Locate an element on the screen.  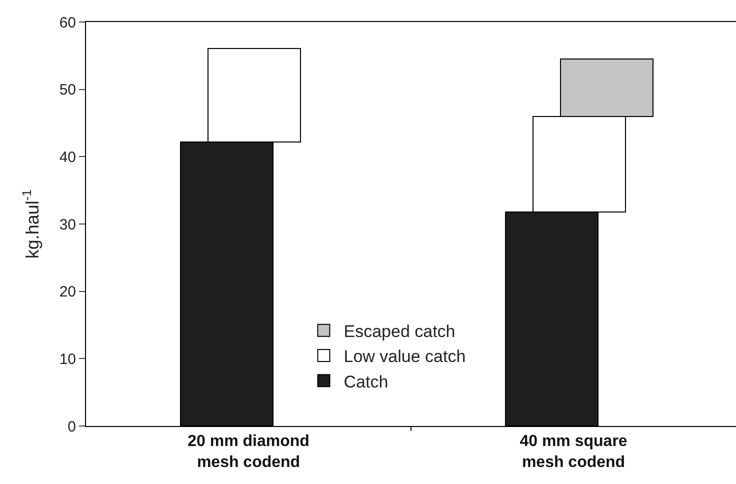
legend-label: Escaped catch is located at coordinates (400, 332).